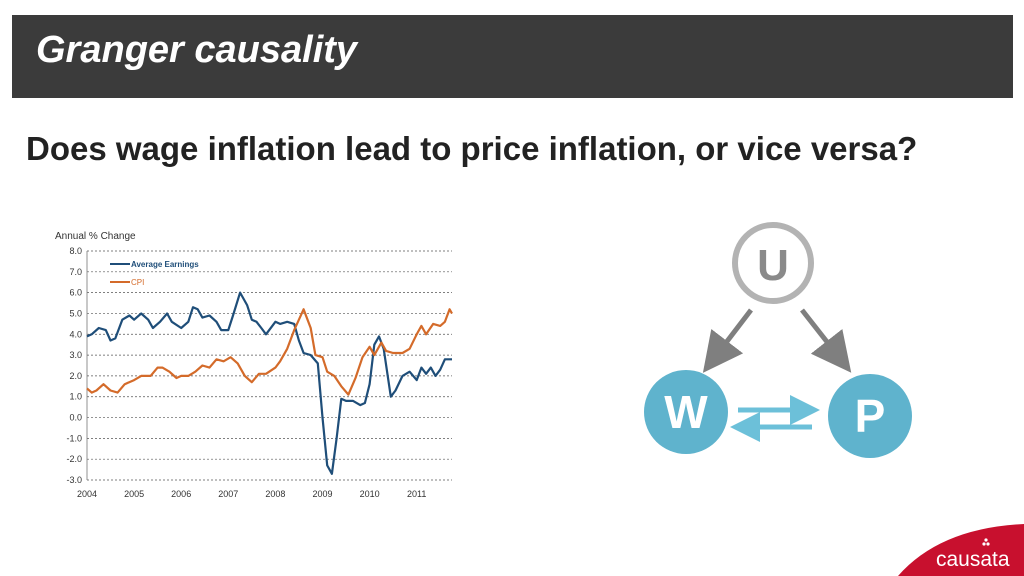 This screenshot has height=576, width=1024. Describe the element at coordinates (228, 494) in the screenshot. I see `x-tick-label: 2007` at that location.